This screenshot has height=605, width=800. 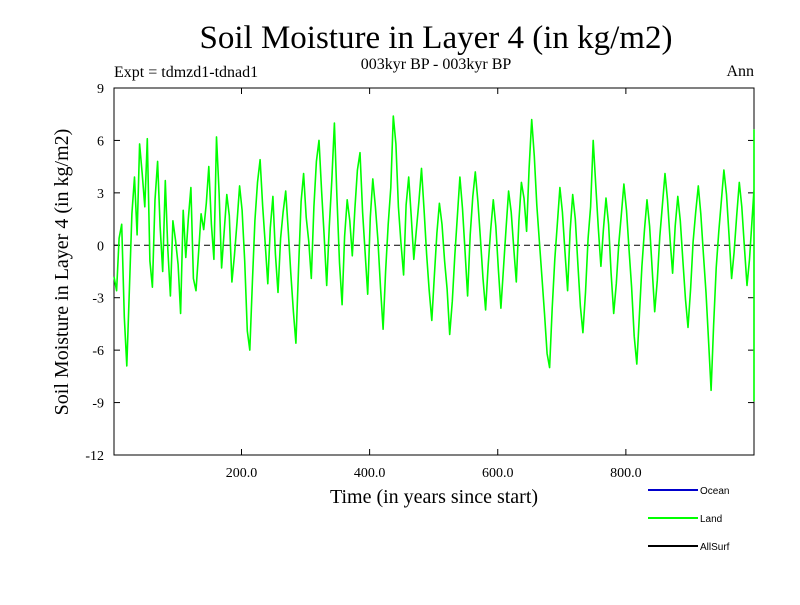 I want to click on x-axis-label: Time (in years since start), so click(x=434, y=497).